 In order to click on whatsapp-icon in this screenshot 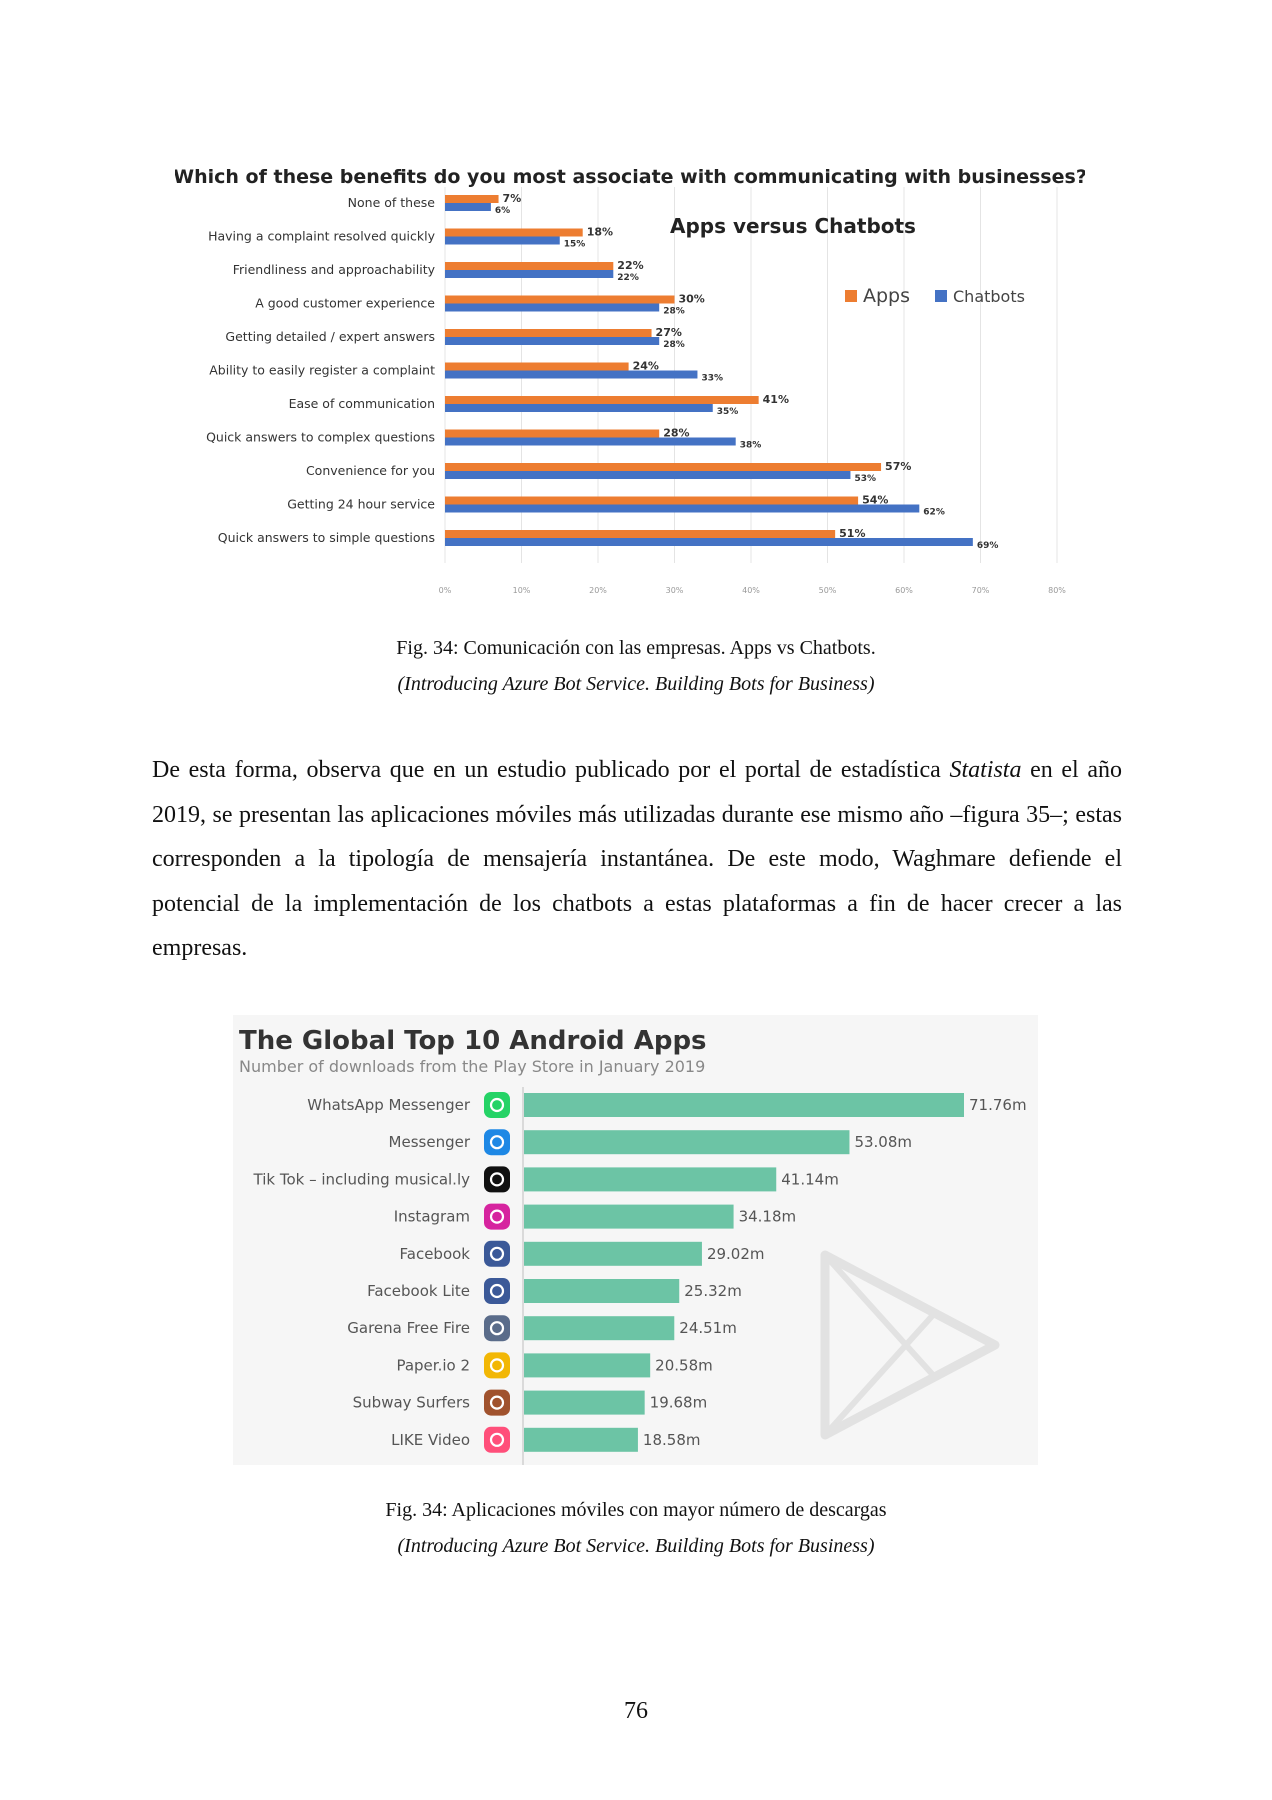, I will do `click(497, 1105)`.